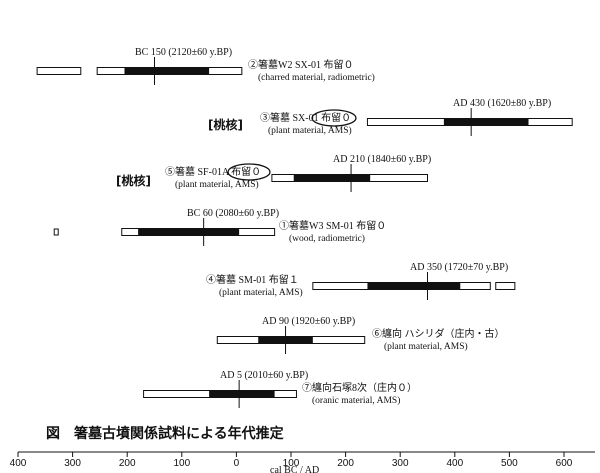 This screenshot has height=473, width=600. Describe the element at coordinates (564, 463) in the screenshot. I see `axis-tick-label: 600` at that location.